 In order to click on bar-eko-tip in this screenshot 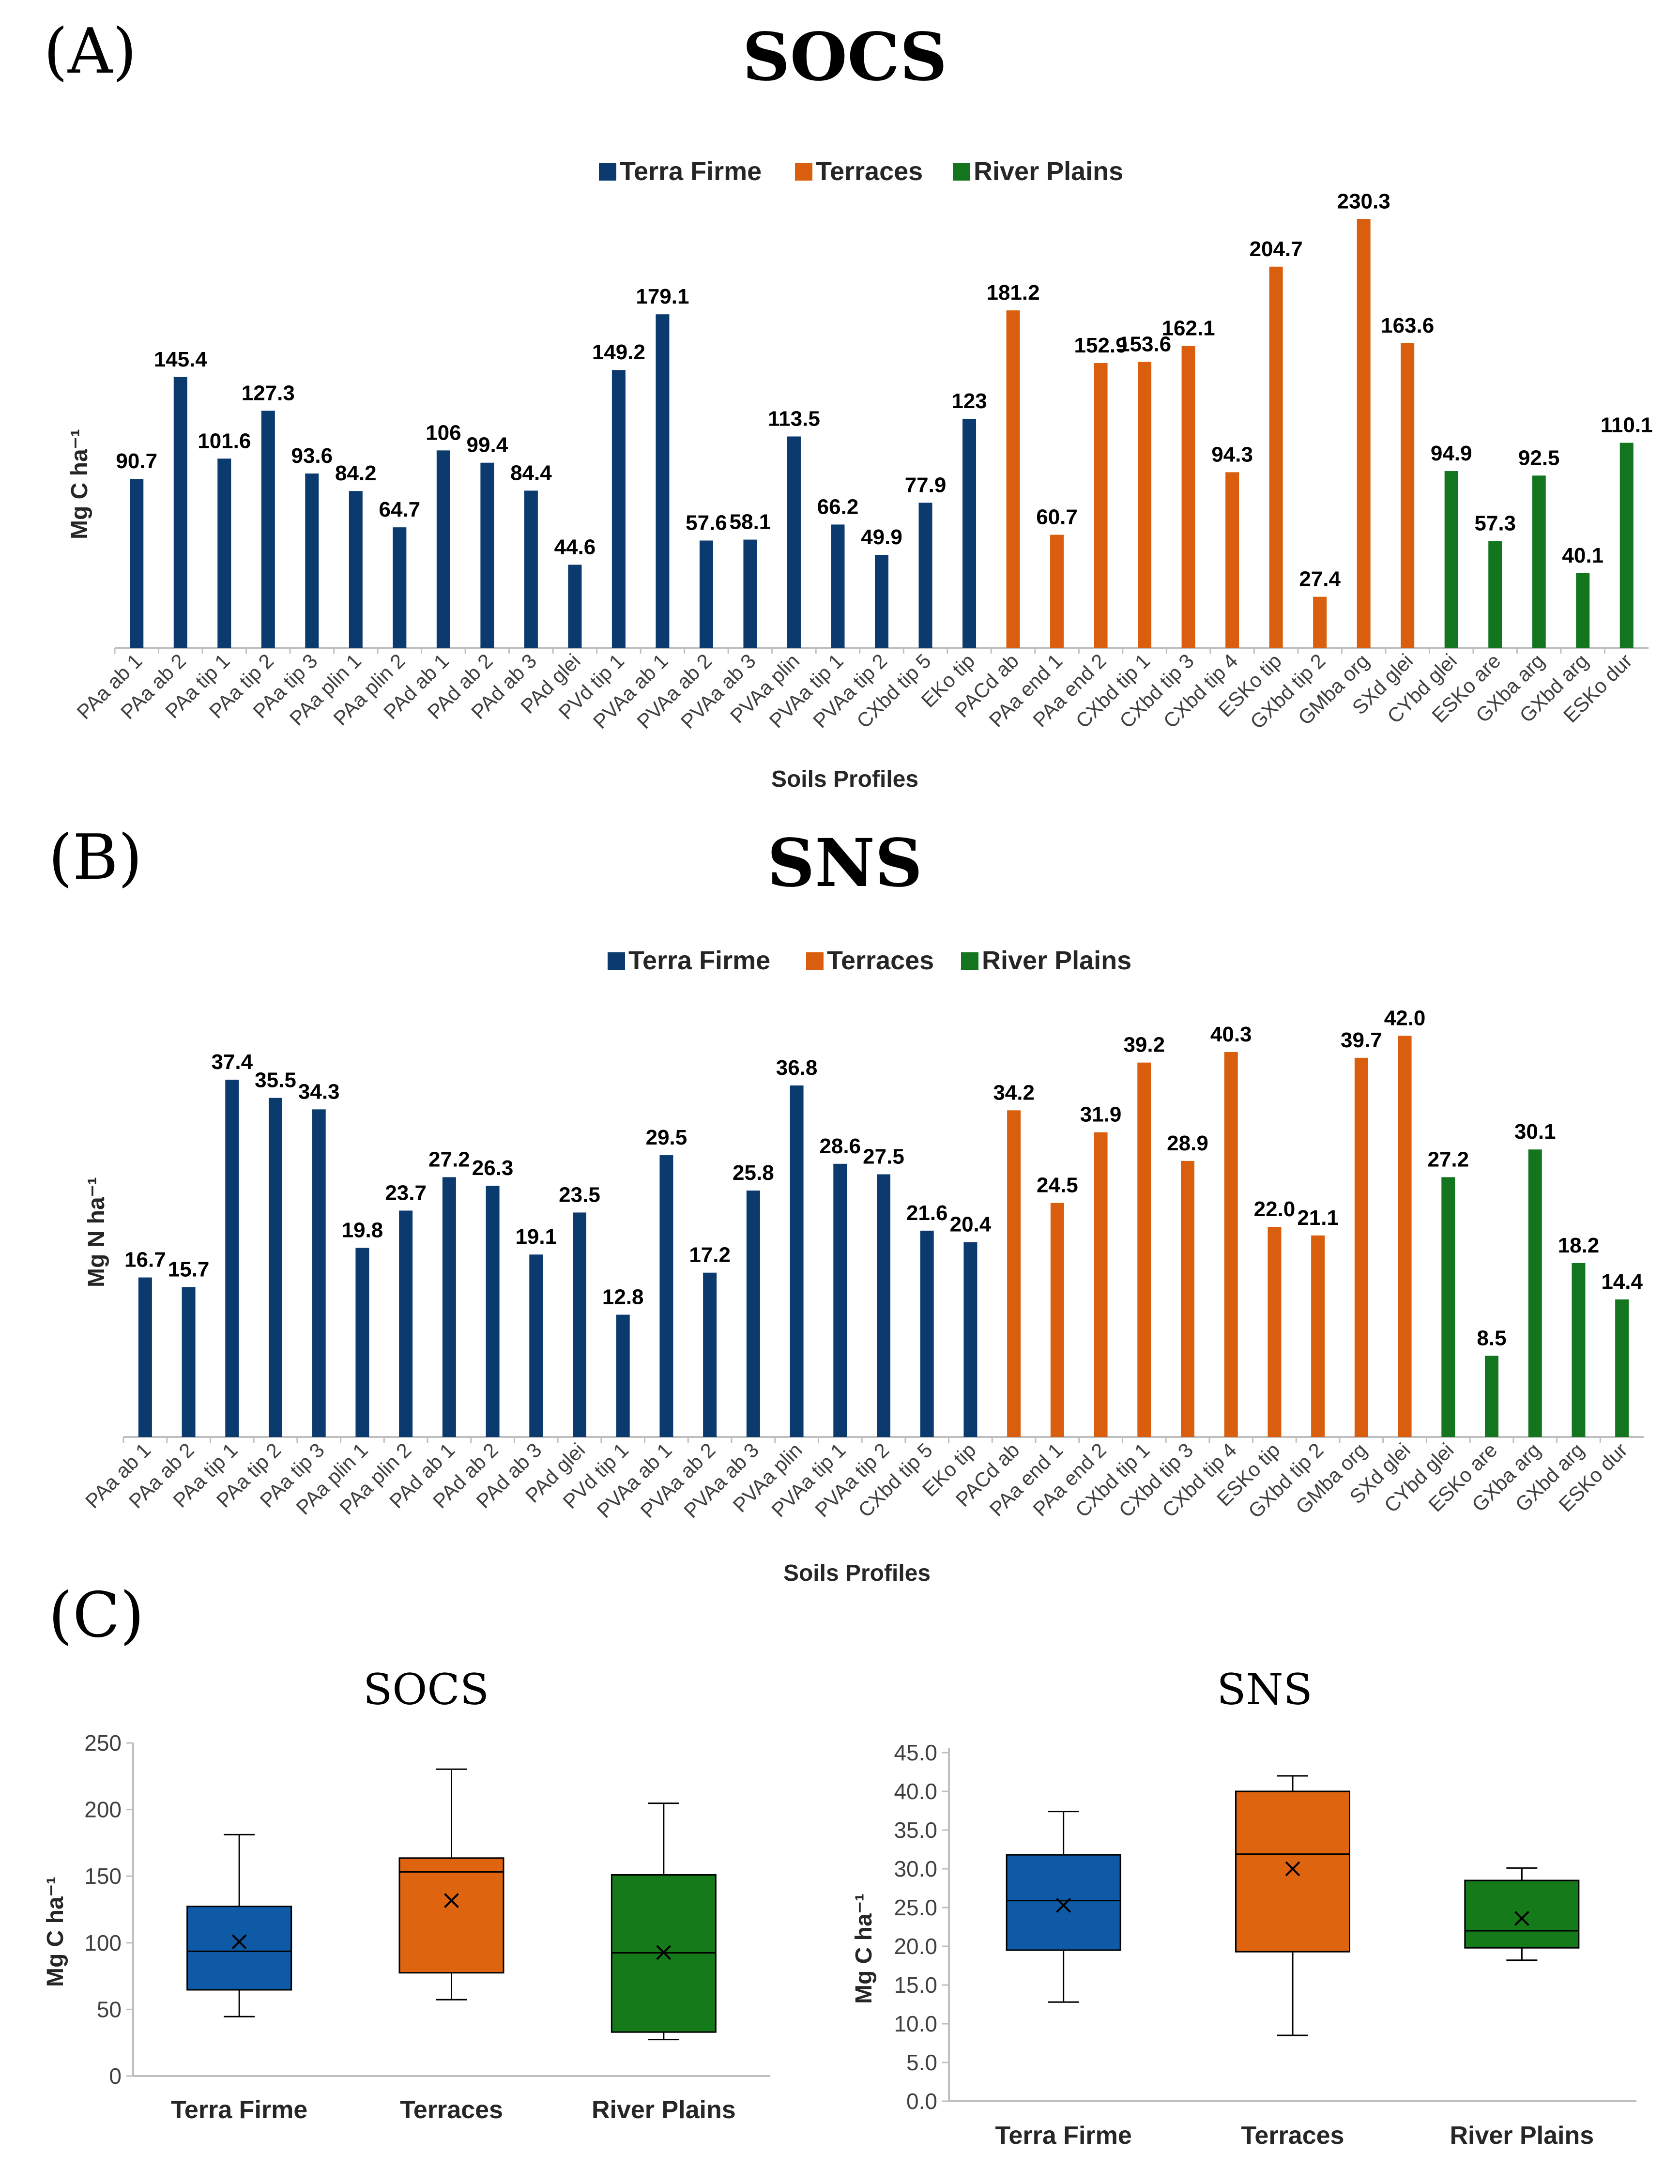, I will do `click(970, 533)`.